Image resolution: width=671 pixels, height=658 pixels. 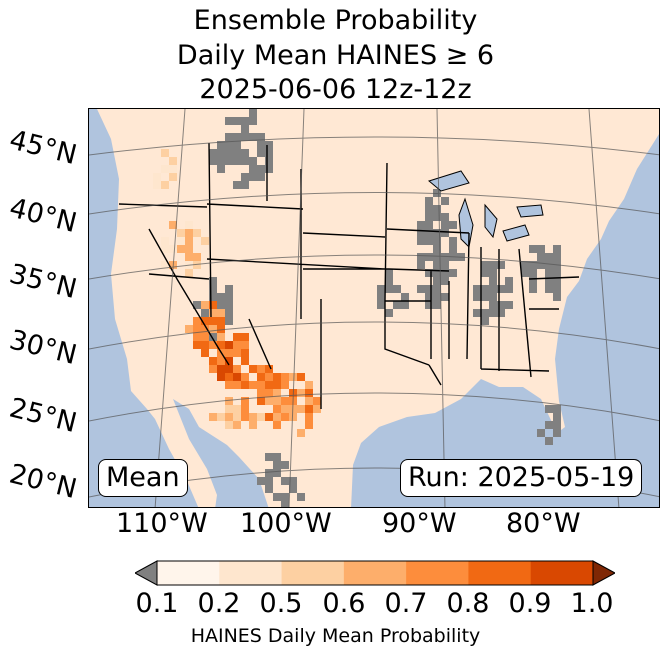 What do you see at coordinates (468, 603) in the screenshot?
I see `colorbar-tick-5: 0.8` at bounding box center [468, 603].